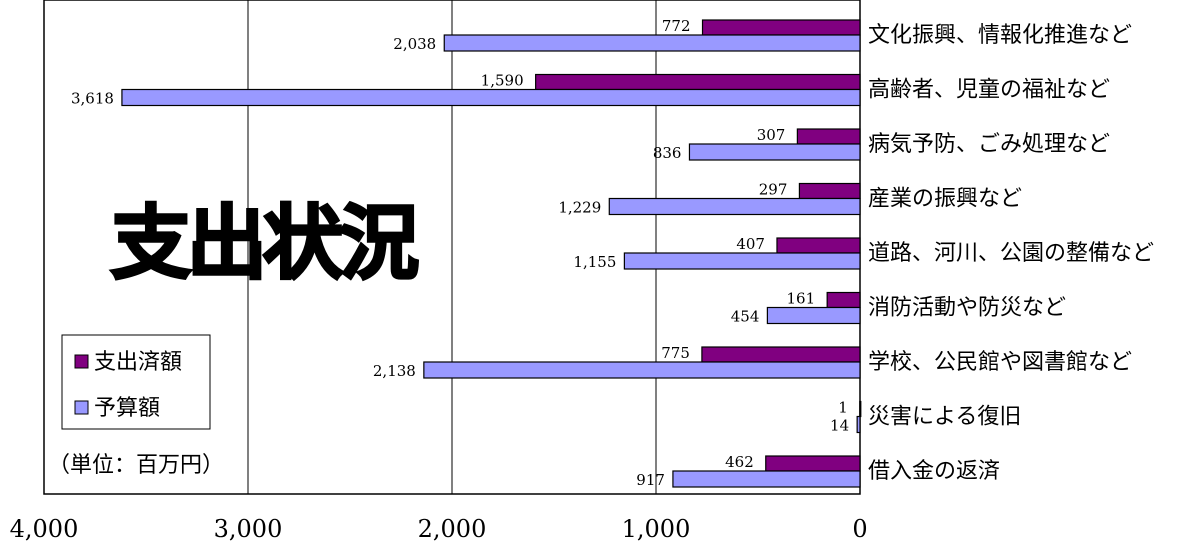 This screenshot has height=544, width=1198. I want to click on x-tick-label: 1,000, so click(656, 529).